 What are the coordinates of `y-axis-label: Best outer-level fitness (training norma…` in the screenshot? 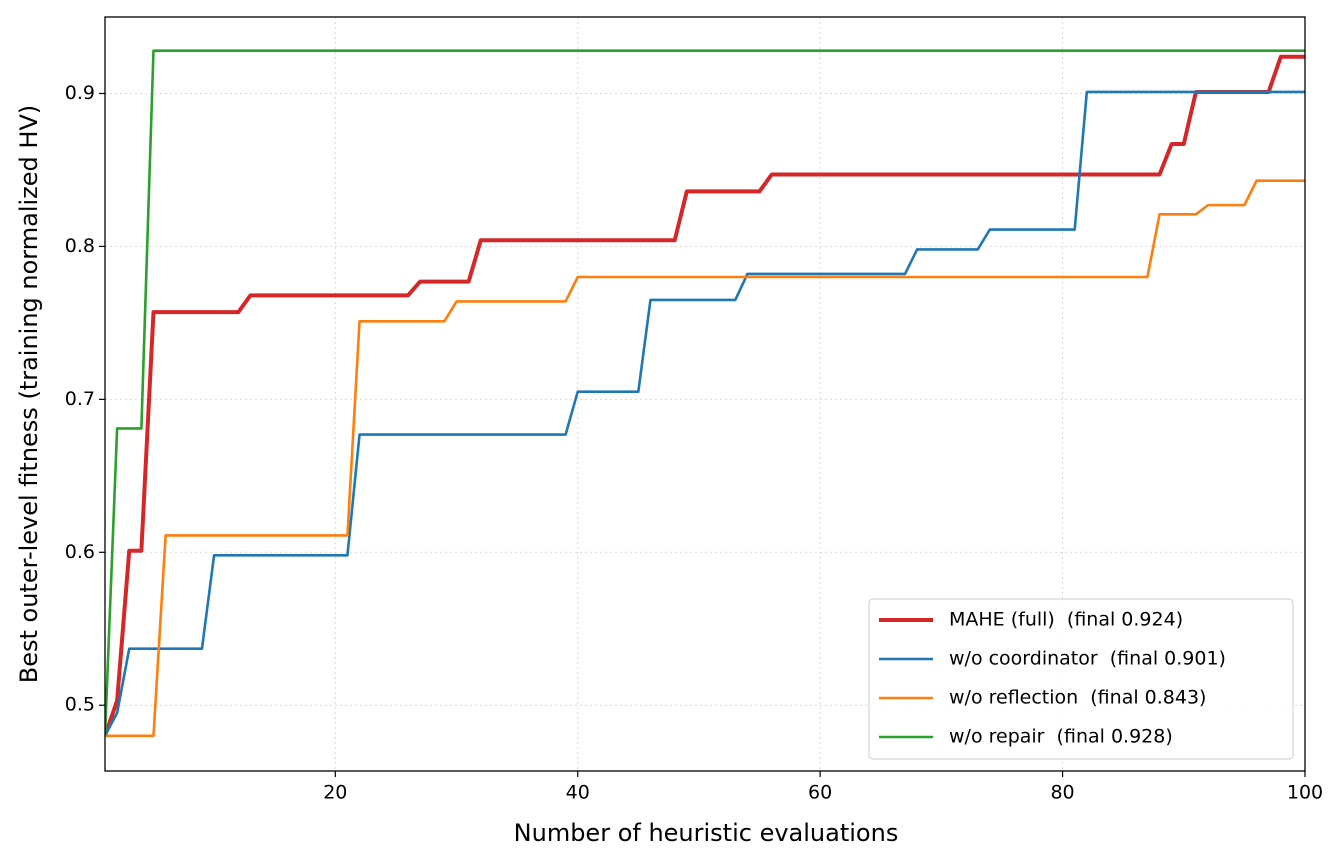 It's located at (29, 394).